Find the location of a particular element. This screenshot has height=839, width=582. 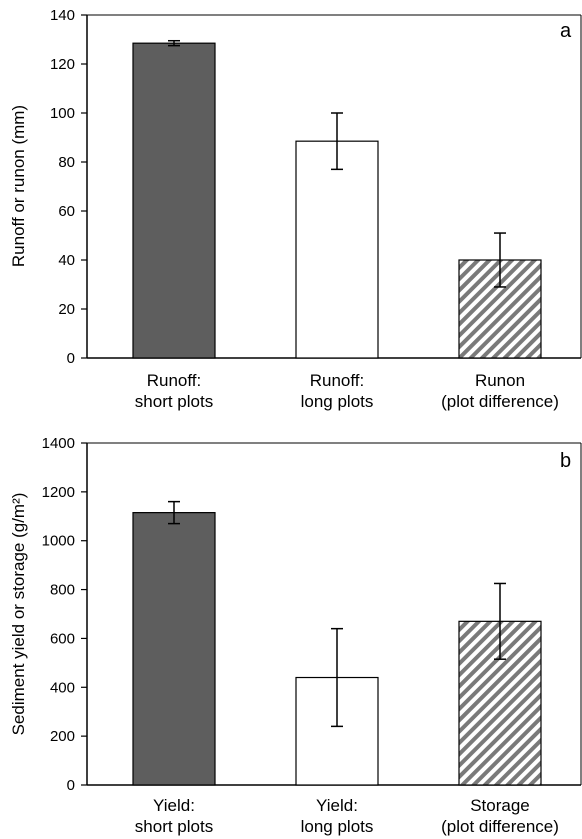

panel-a-y-tick-label: 60 is located at coordinates (66, 211).